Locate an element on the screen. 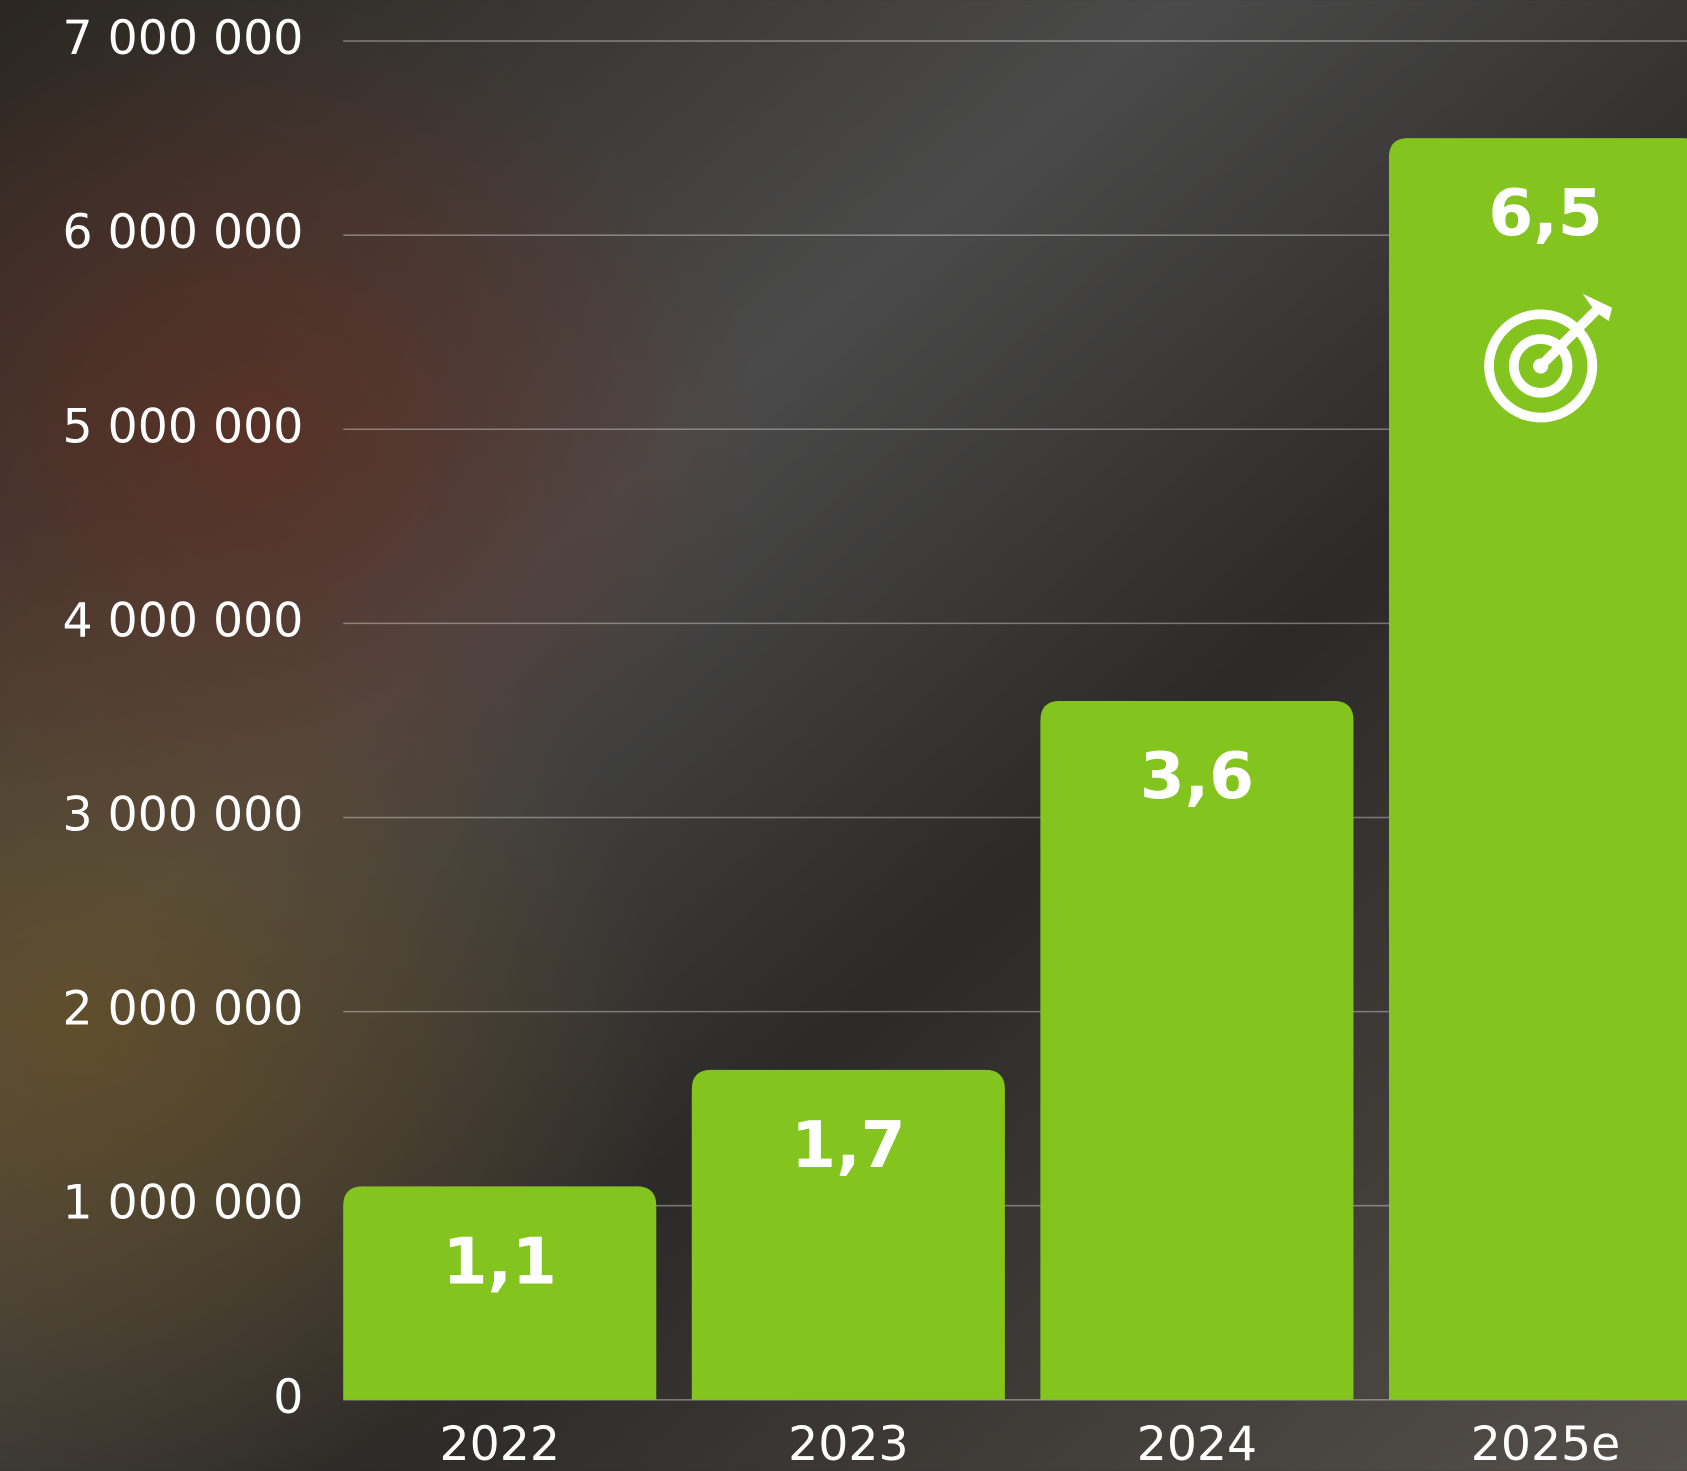 The height and width of the screenshot is (1471, 1687). value-label: 3,6 is located at coordinates (1197, 776).